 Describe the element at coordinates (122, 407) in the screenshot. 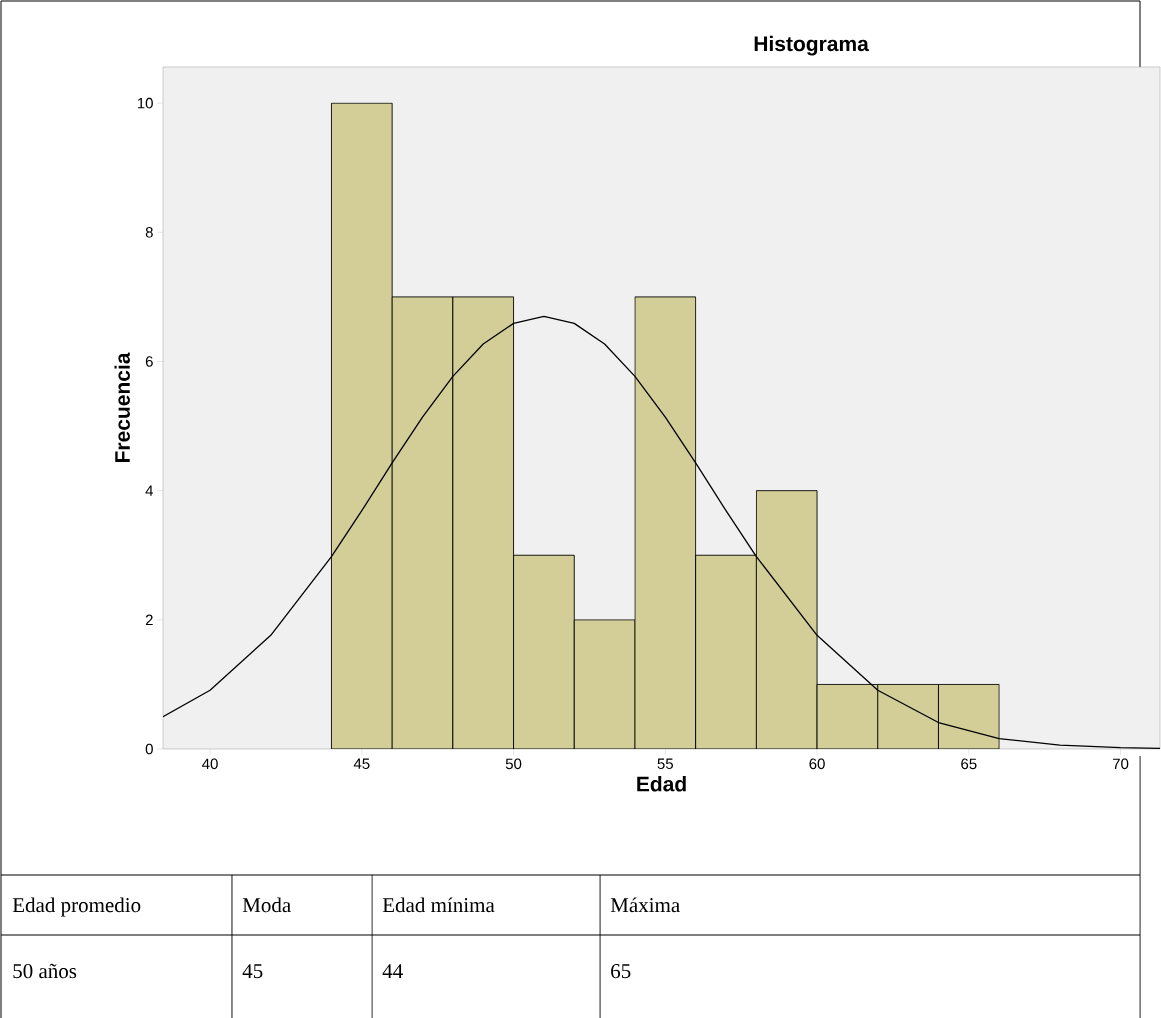

I see `y-axis-title: Frecuencia` at that location.